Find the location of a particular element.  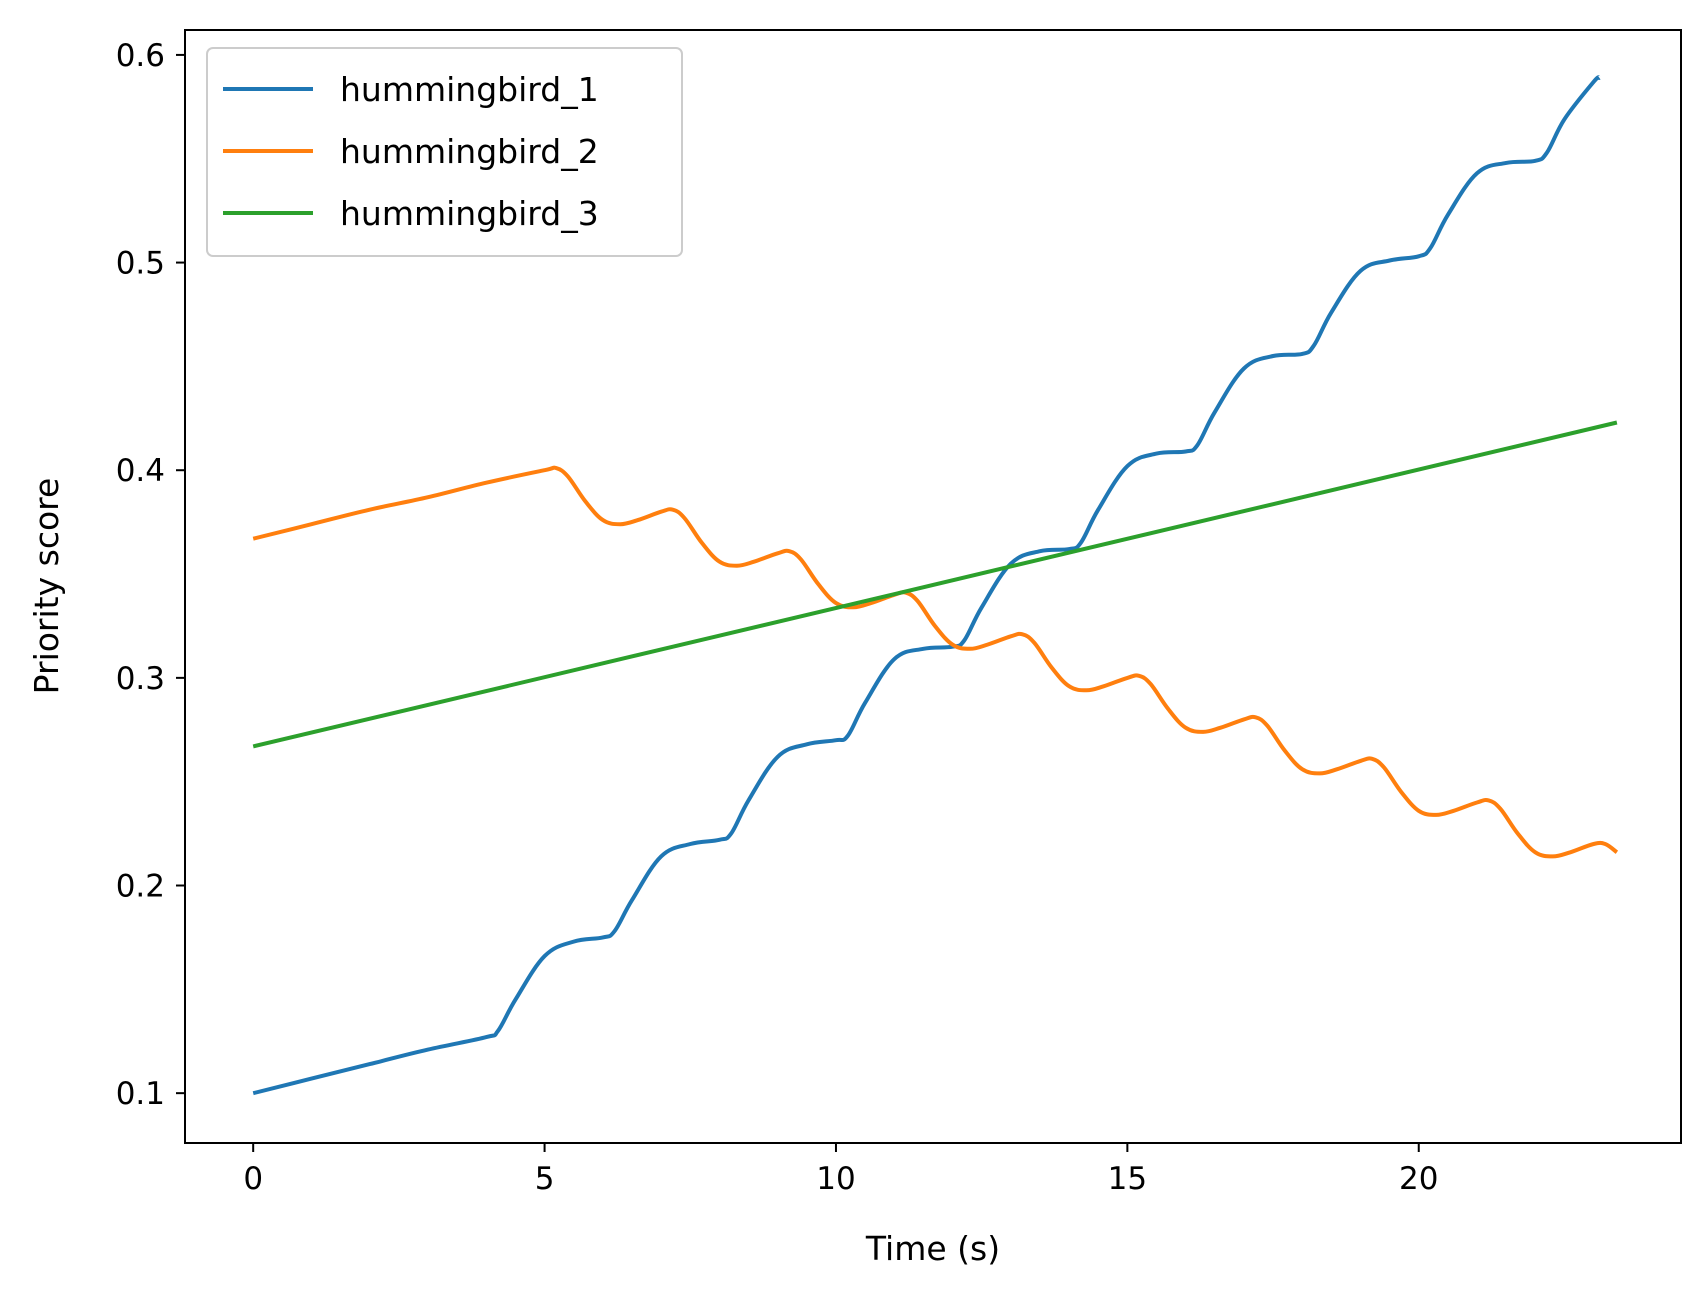

y-axis-label: Priority score is located at coordinates (46, 586).